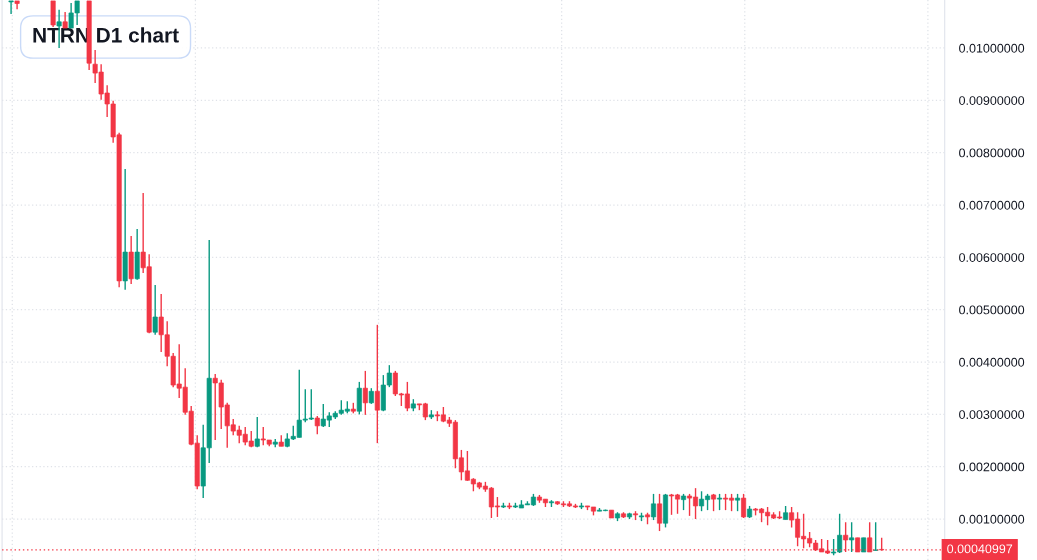  Describe the element at coordinates (992, 48) in the screenshot. I see `y-tick-label: 0.01000000` at that location.